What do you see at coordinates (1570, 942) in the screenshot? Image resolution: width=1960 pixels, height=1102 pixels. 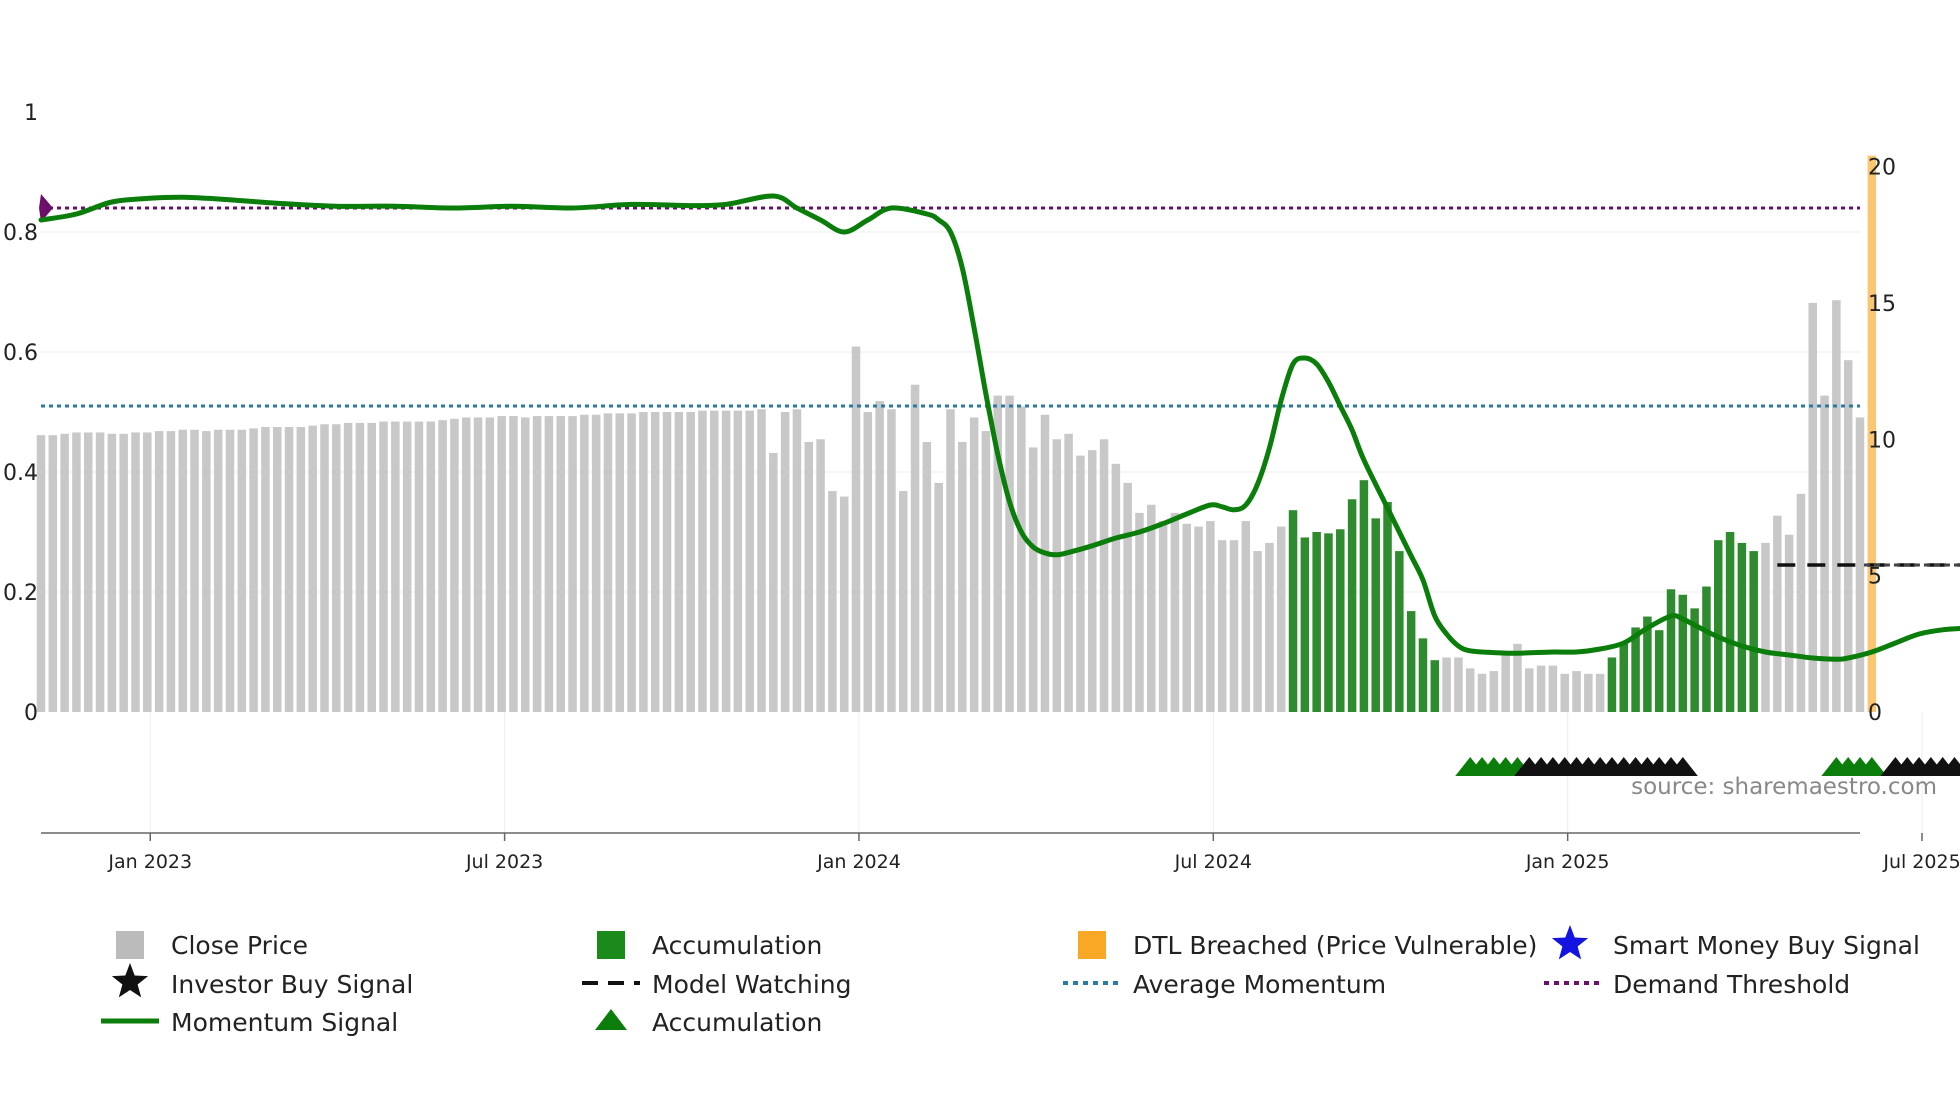 I see `legend-star-smart-money-icon` at bounding box center [1570, 942].